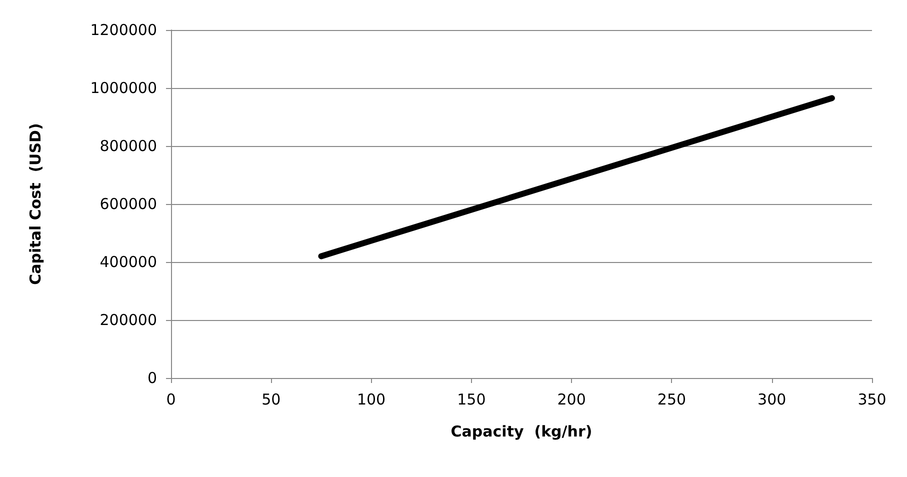 This screenshot has width=907, height=477. I want to click on y-tick-label: 800000, so click(128, 146).